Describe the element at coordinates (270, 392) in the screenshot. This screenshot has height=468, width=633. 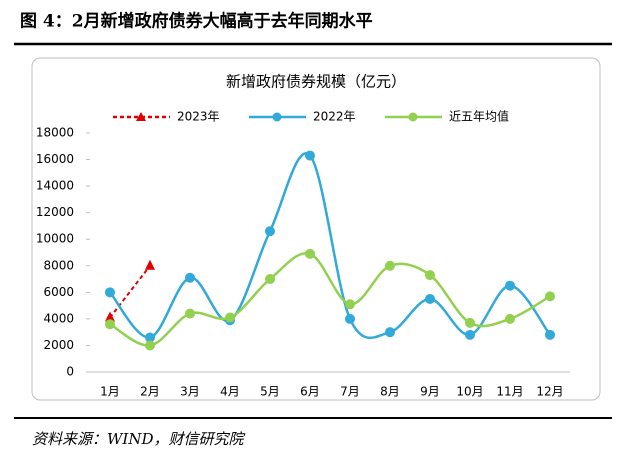
I see `x-tick-label: 5月` at that location.